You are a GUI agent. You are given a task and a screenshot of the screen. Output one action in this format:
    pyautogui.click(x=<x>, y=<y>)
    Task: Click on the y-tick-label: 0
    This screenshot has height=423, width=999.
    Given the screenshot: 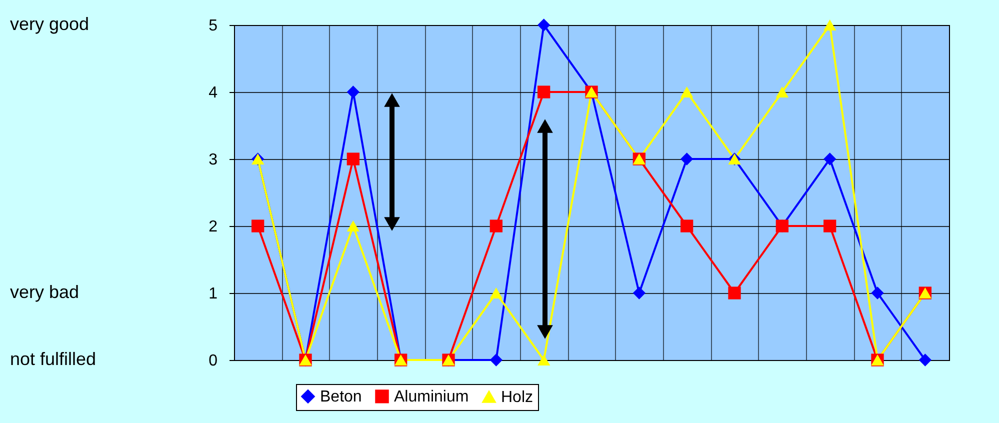 What is the action you would take?
    pyautogui.click(x=213, y=361)
    